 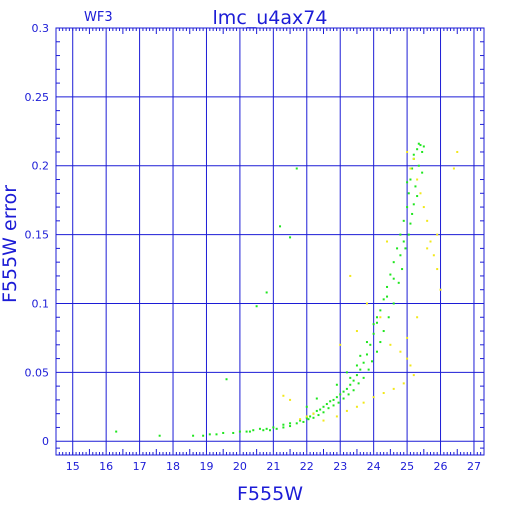 What do you see at coordinates (340, 466) in the screenshot?
I see `x-tick-label: 23` at bounding box center [340, 466].